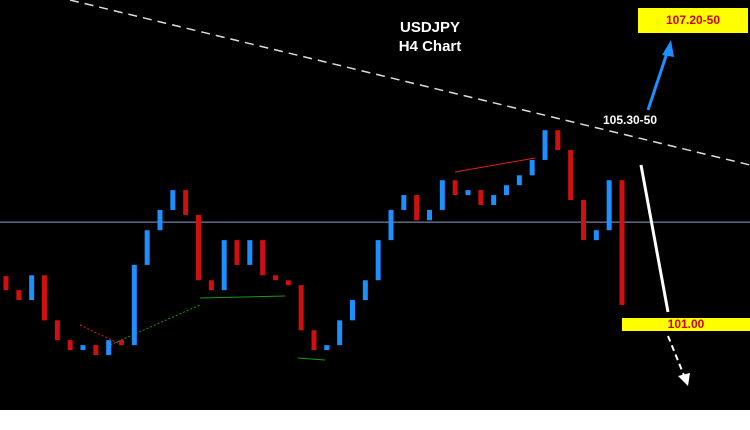 The width and height of the screenshot is (750, 430). I want to click on target-label: 107.20-50, so click(693, 20).